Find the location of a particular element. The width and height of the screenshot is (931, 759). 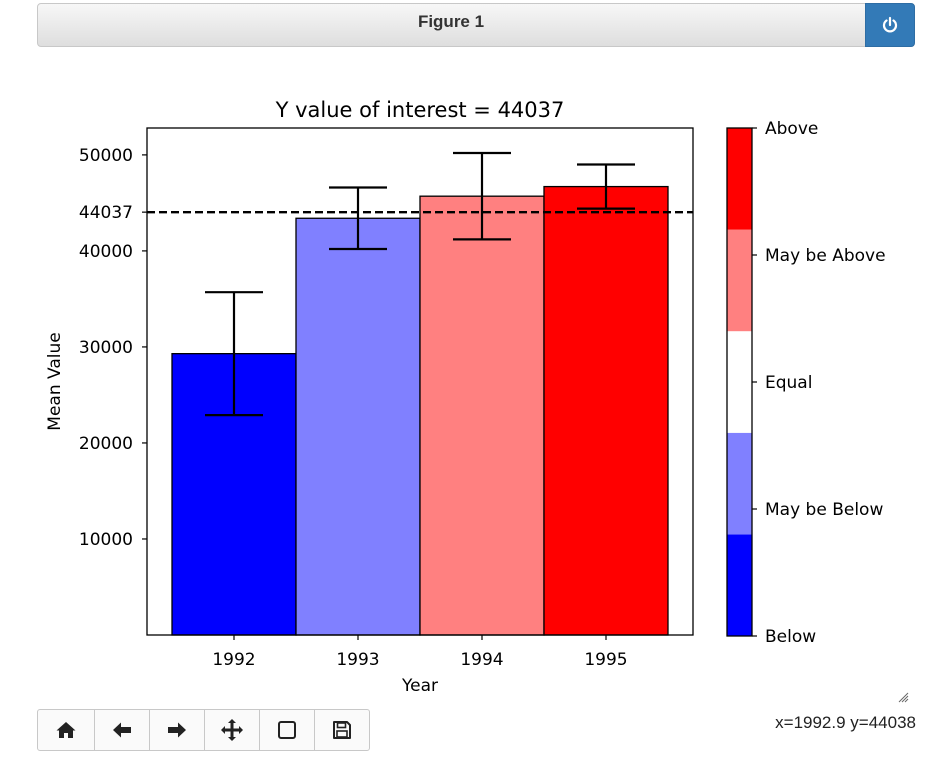

y-tick-label: 30000 is located at coordinates (106, 348).